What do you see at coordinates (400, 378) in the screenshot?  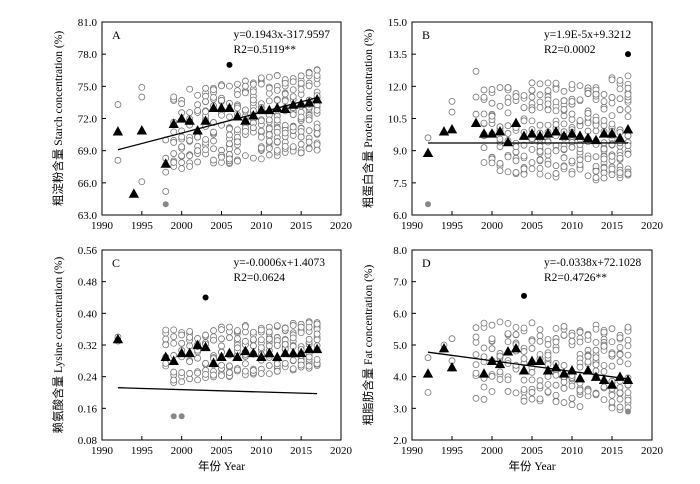 I see `y-tick-label: 4.0` at bounding box center [400, 378].